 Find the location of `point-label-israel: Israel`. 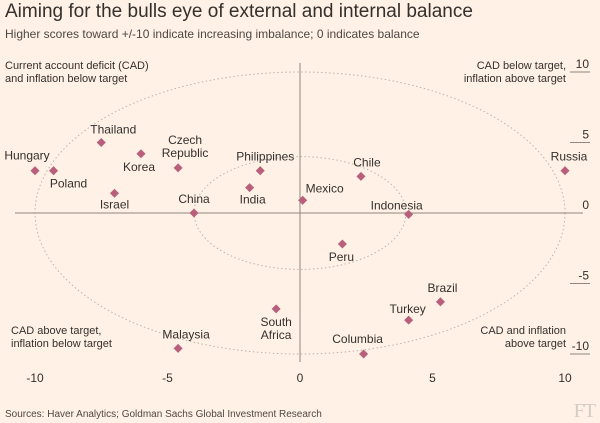

point-label-israel: Israel is located at coordinates (114, 204).